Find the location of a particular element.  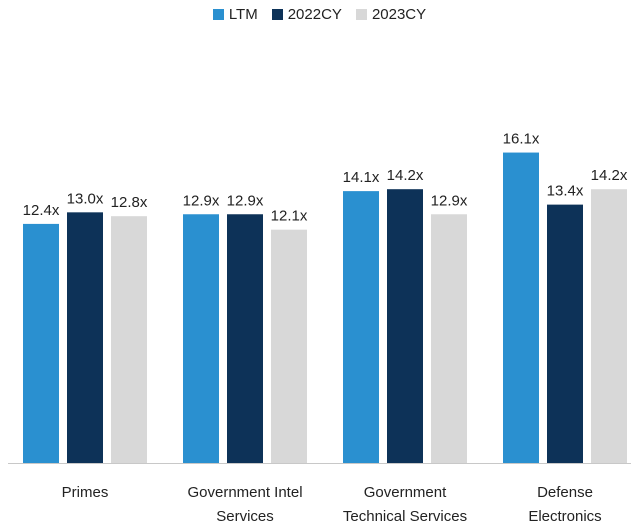

category-label-2-line-1: Government Intel is located at coordinates (244, 492).